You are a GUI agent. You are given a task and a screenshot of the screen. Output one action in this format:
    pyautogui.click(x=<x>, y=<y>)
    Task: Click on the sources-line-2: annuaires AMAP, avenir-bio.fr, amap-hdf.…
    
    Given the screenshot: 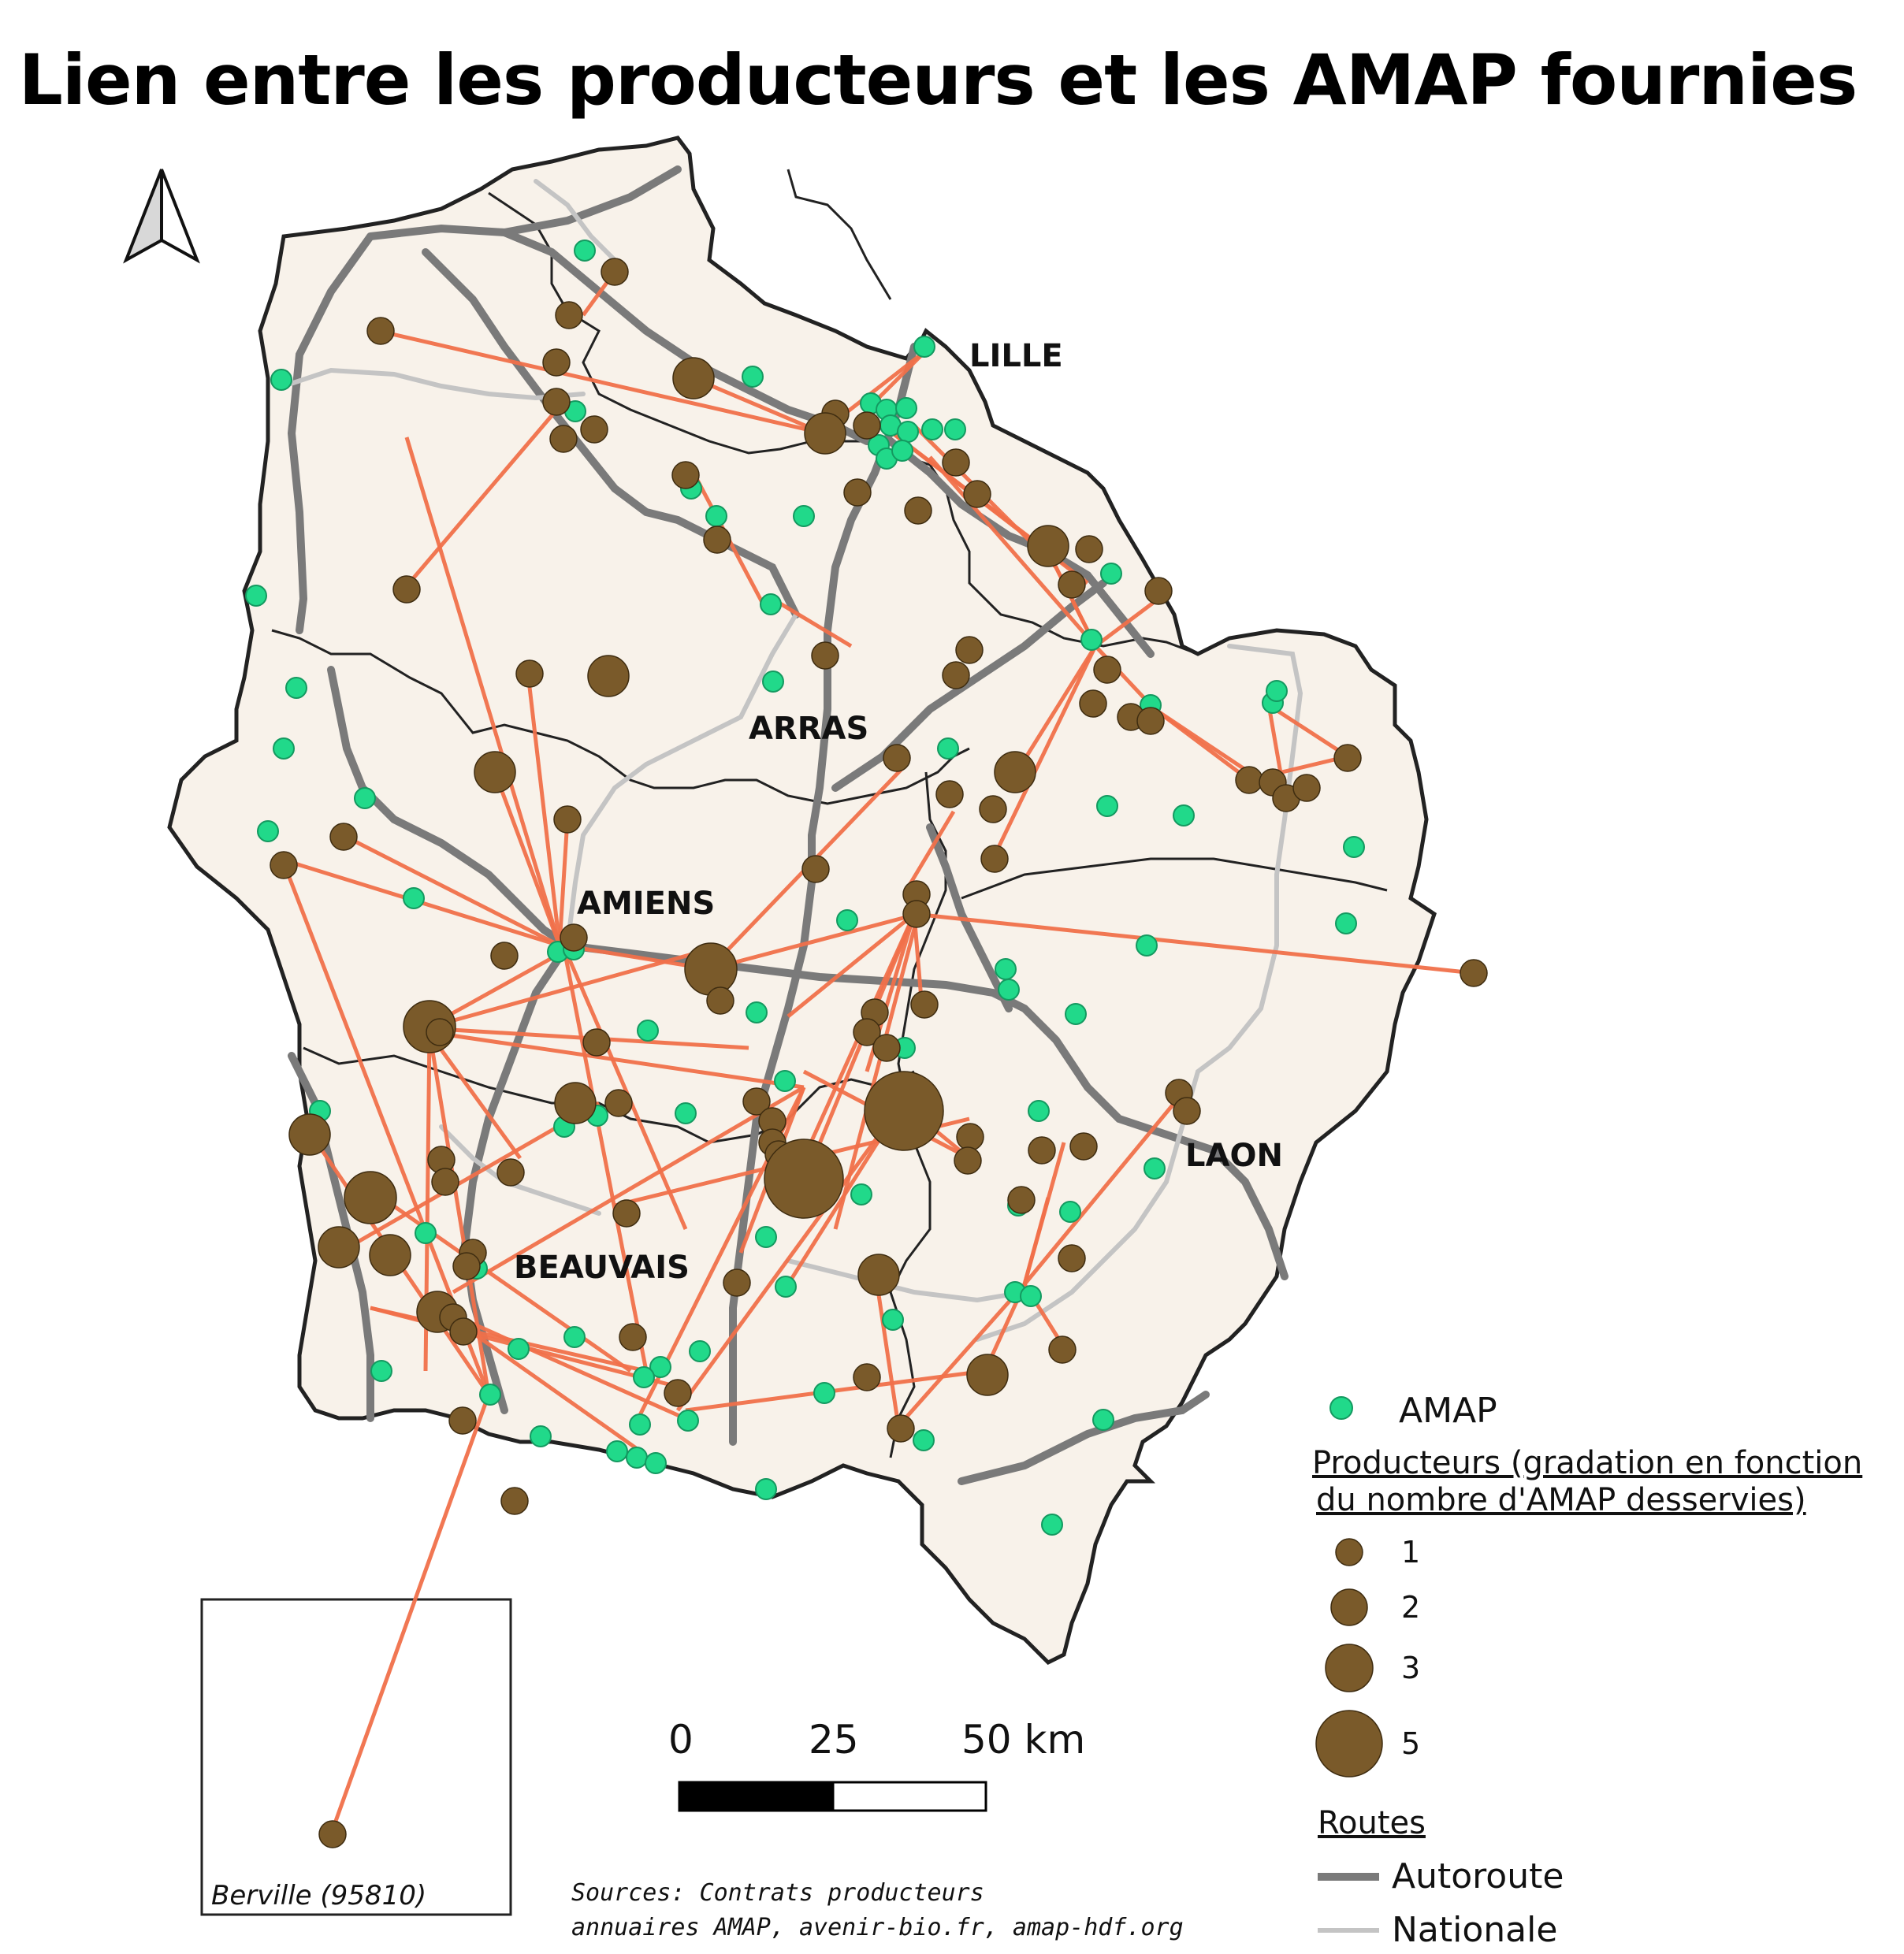 What is the action you would take?
    pyautogui.click(x=877, y=1928)
    